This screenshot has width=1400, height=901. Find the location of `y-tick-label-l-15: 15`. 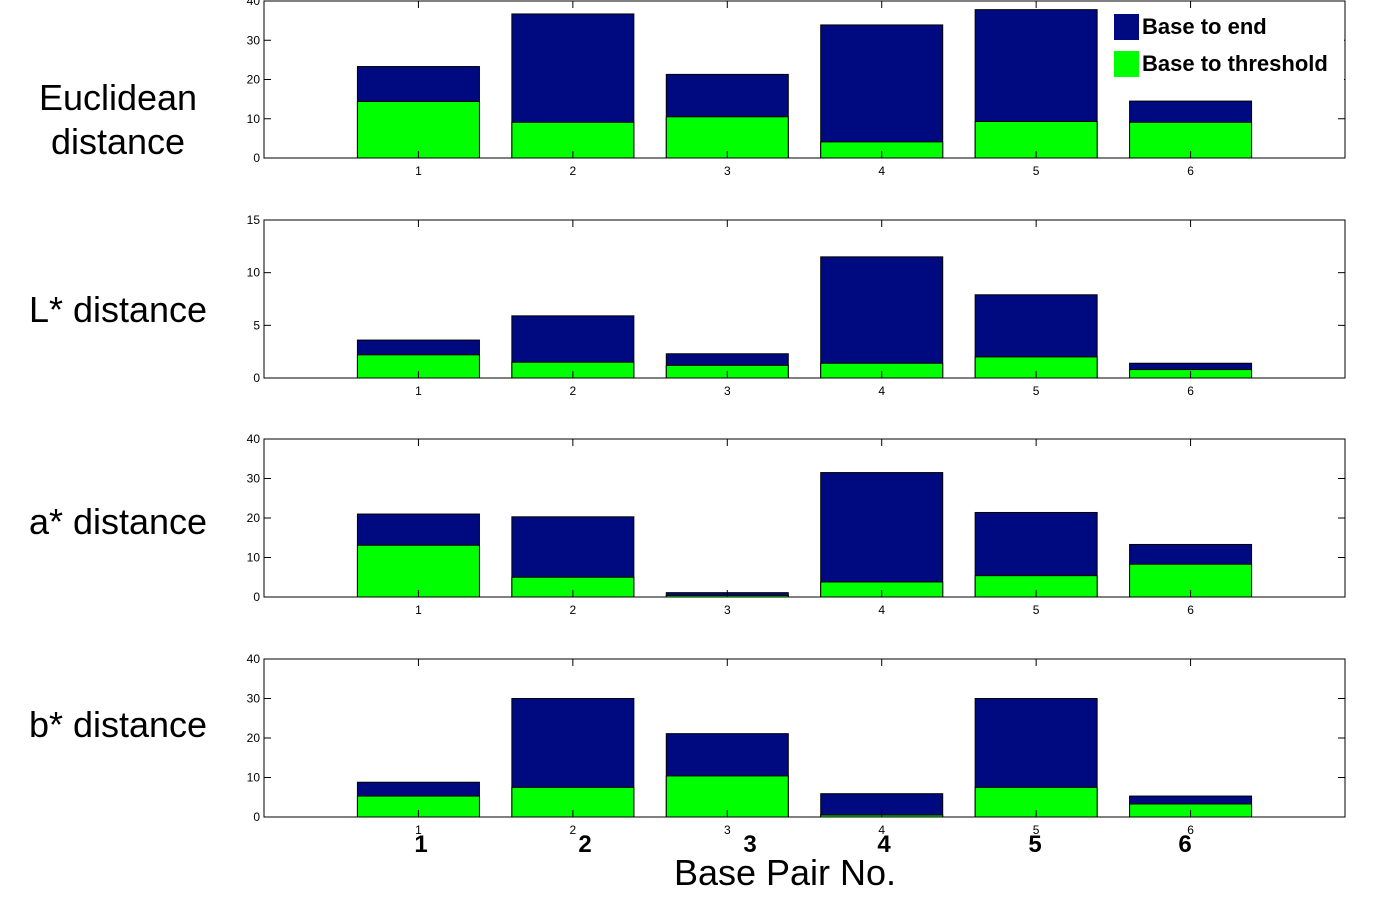

y-tick-label-l-15: 15 is located at coordinates (254, 220).